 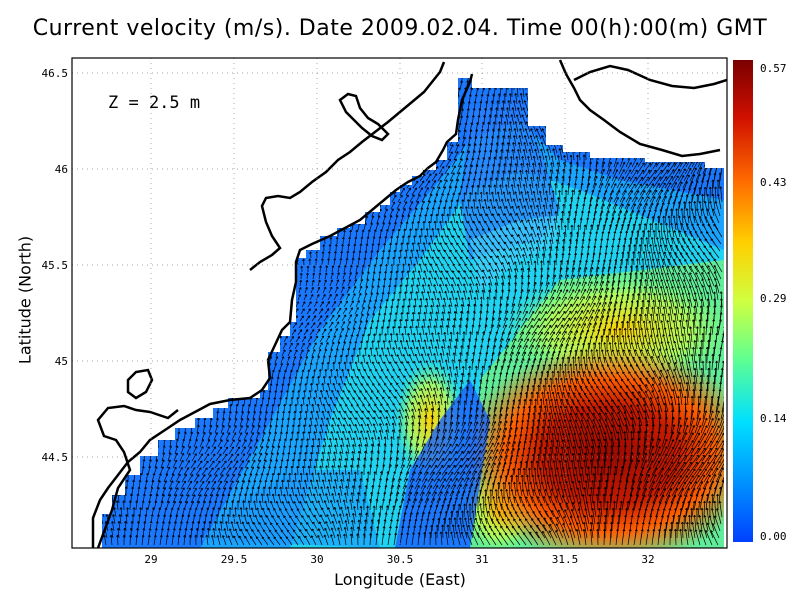 What do you see at coordinates (565, 559) in the screenshot?
I see `x-tick-label: 31.5` at bounding box center [565, 559].